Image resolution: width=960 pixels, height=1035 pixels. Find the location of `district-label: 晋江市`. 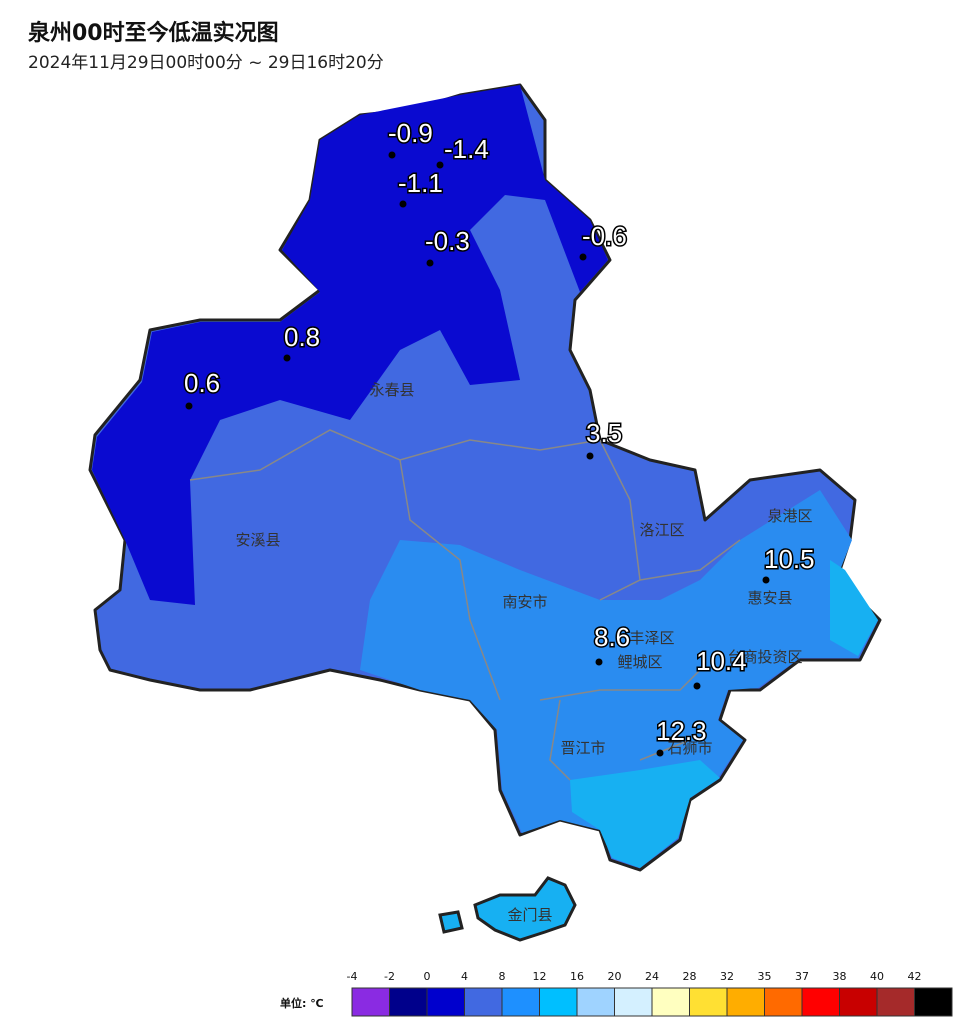

district-label: 晋江市 is located at coordinates (582, 748).